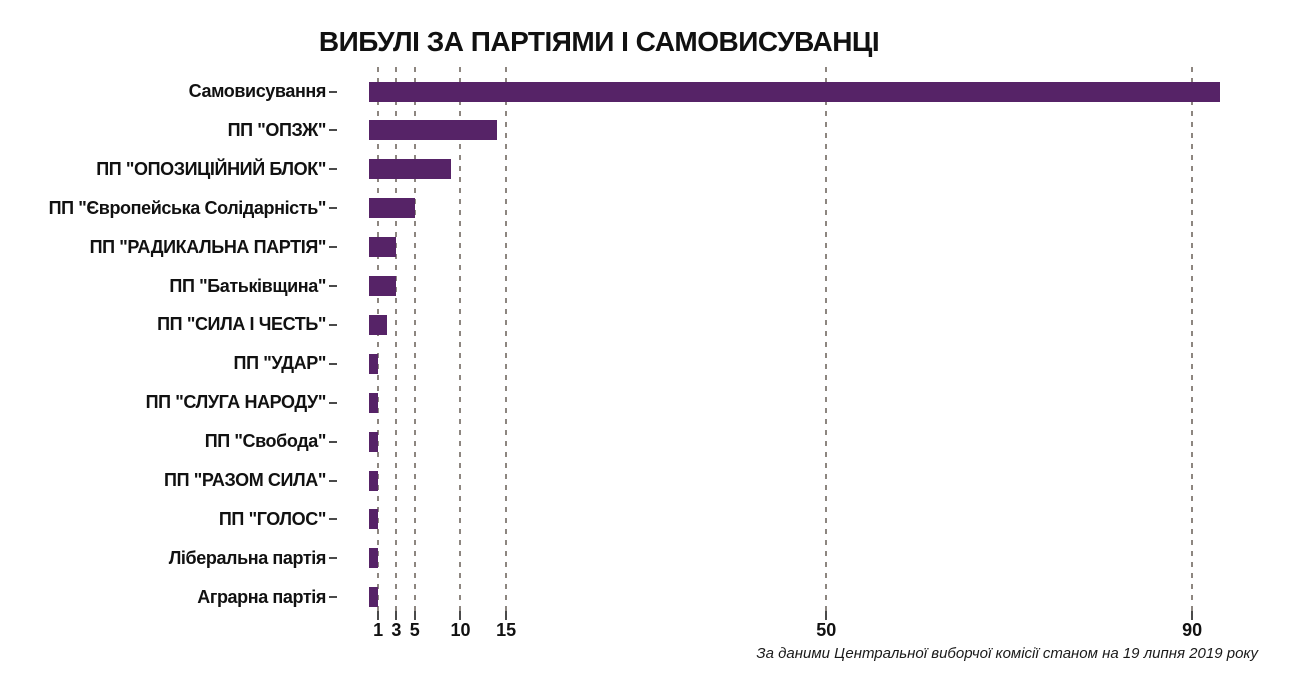 The image size is (1300, 700). What do you see at coordinates (245, 480) in the screenshot?
I see `category-label: ПП "РАЗОМ СИЛА"` at bounding box center [245, 480].